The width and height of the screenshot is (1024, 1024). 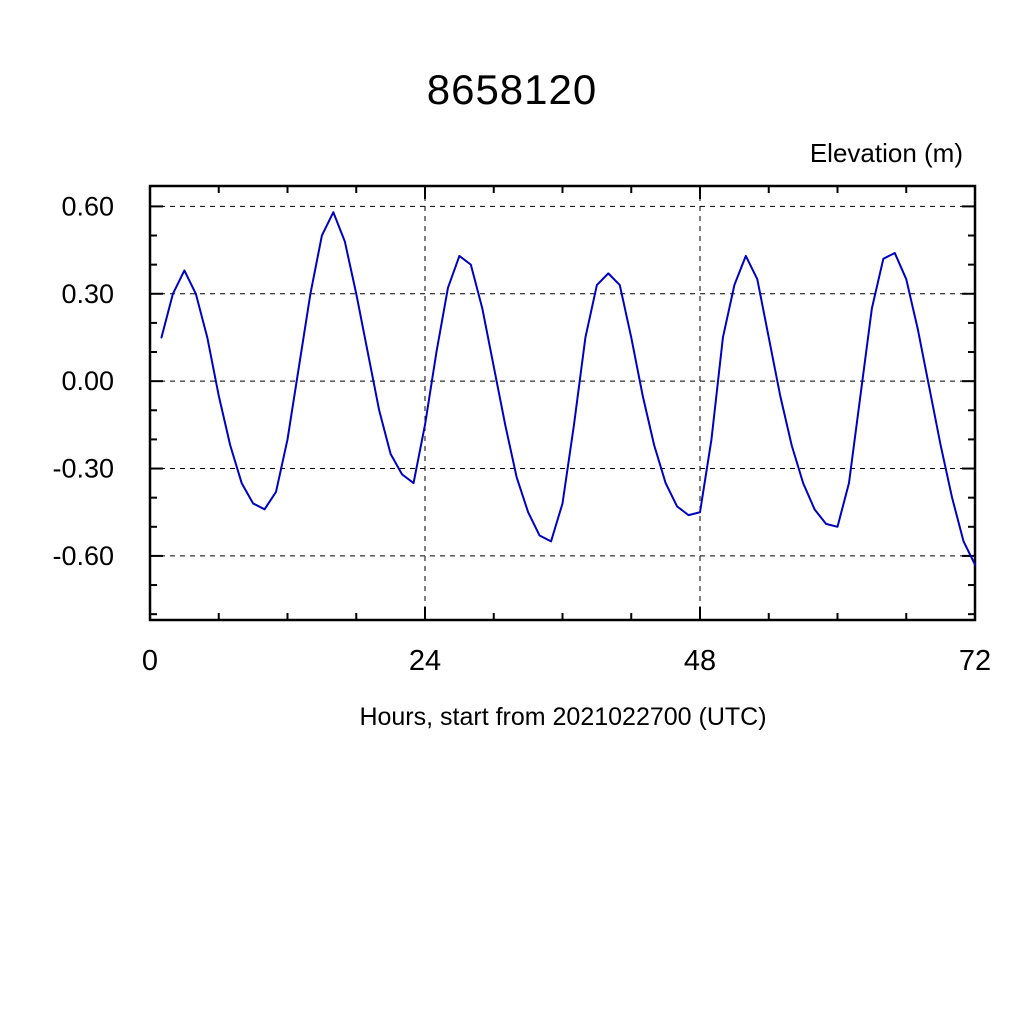 What do you see at coordinates (512, 89) in the screenshot?
I see `chart-title: 8658120` at bounding box center [512, 89].